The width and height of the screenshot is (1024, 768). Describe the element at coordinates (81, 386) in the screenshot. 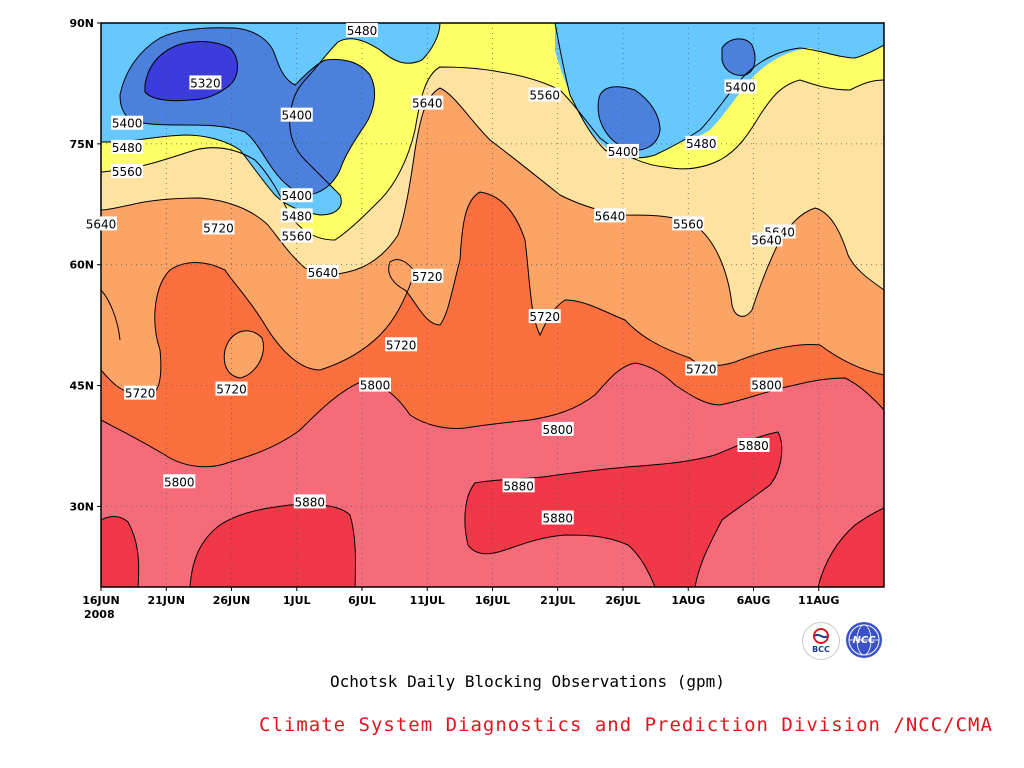

I see `y-tick-label: 45N` at that location.